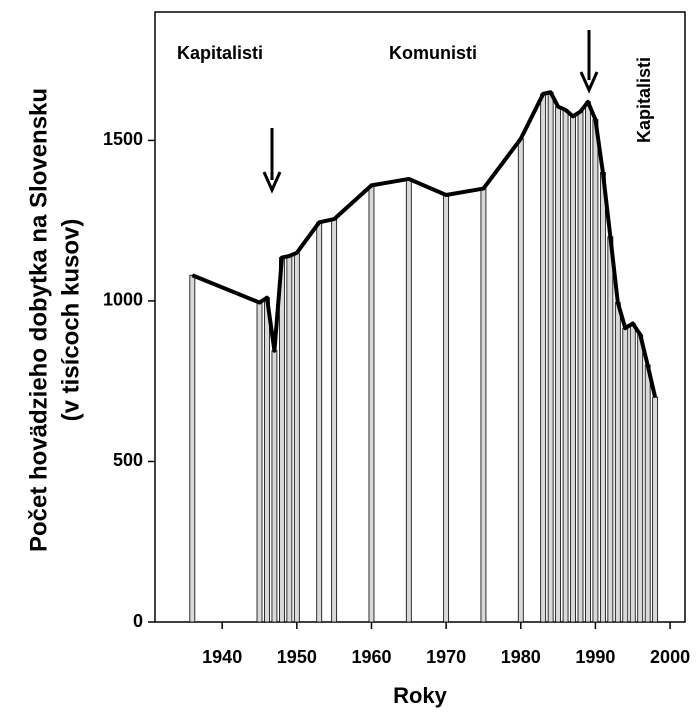  Describe the element at coordinates (371, 657) in the screenshot. I see `x-tick-label: 1960` at that location.